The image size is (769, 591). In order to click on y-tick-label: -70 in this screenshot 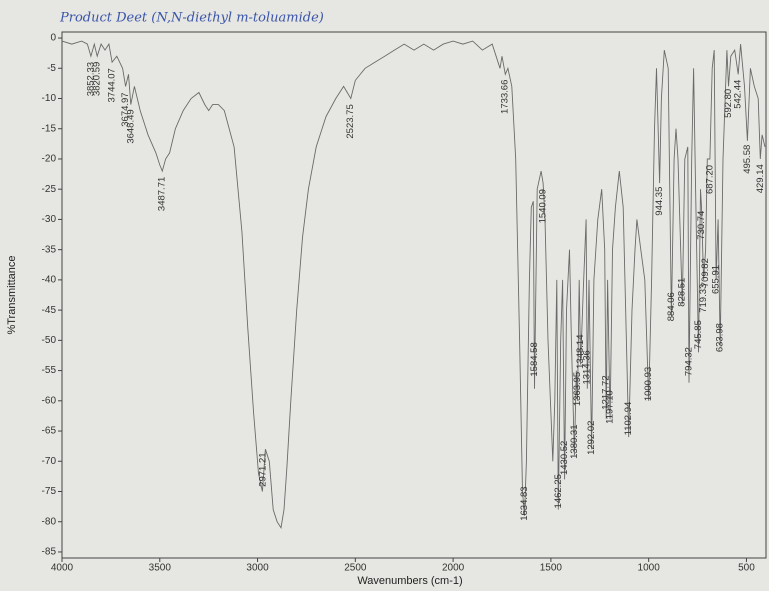, I will do `click(49, 461)`.